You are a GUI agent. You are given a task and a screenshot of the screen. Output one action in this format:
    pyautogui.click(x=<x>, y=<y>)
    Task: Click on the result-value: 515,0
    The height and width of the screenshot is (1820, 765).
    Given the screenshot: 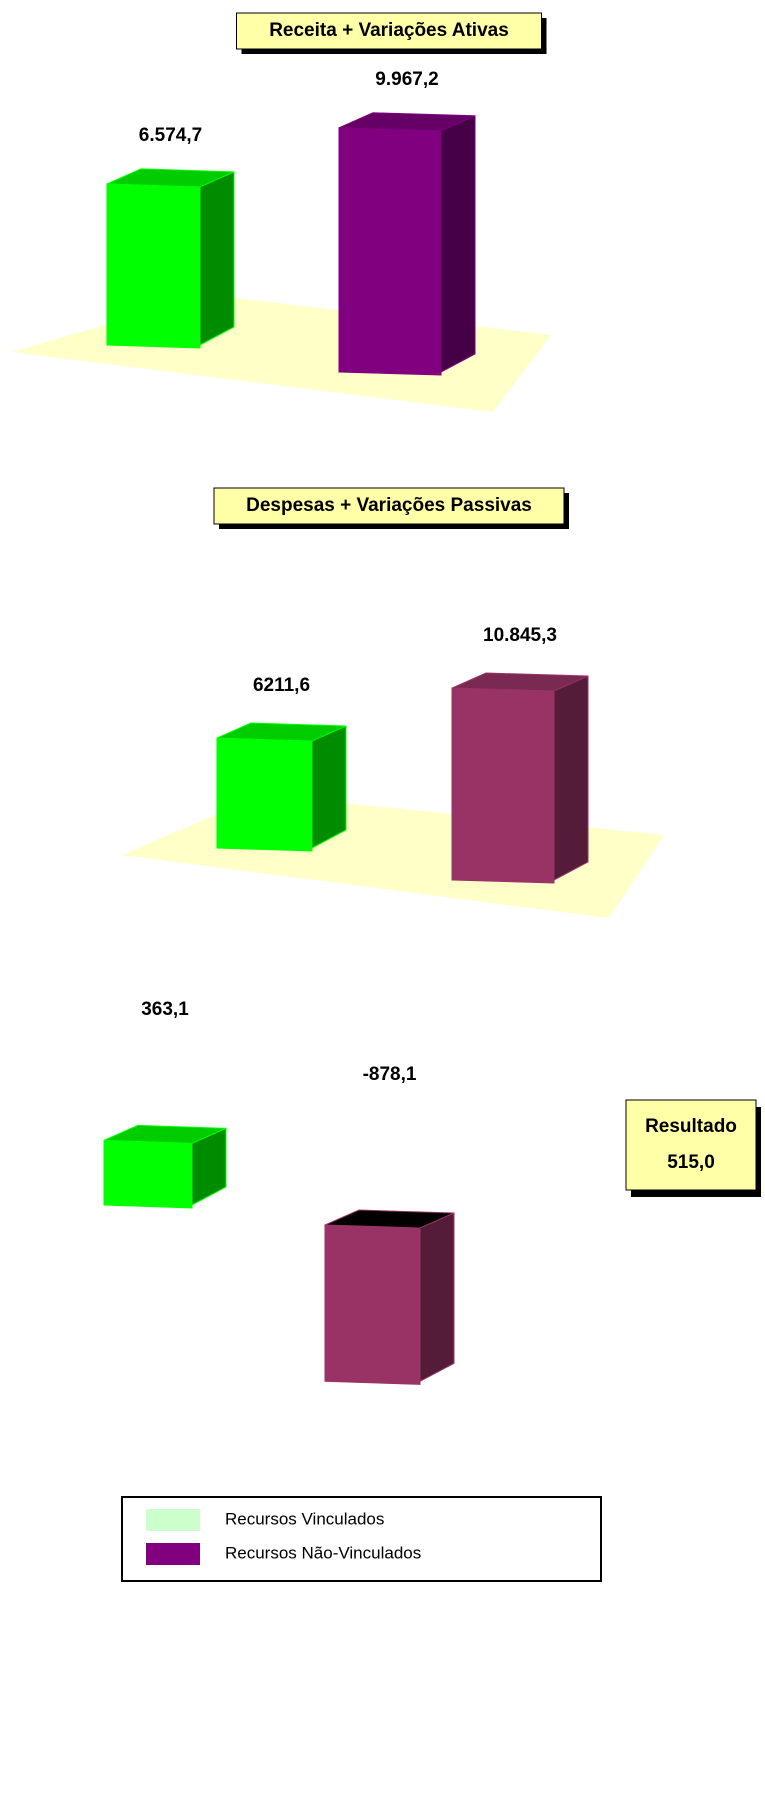 What is the action you would take?
    pyautogui.click(x=691, y=1162)
    